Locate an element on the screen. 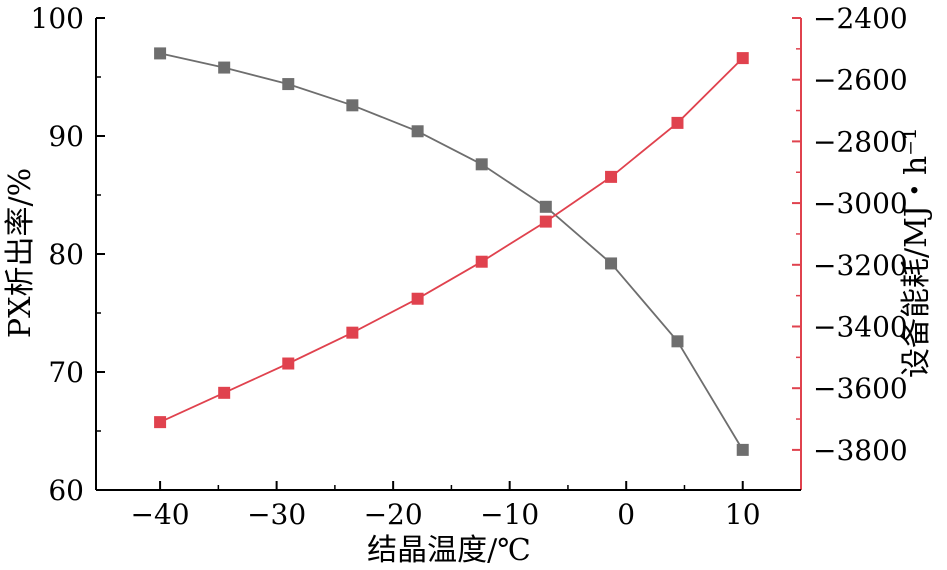  left-tick-label: 60 is located at coordinates (66, 490).